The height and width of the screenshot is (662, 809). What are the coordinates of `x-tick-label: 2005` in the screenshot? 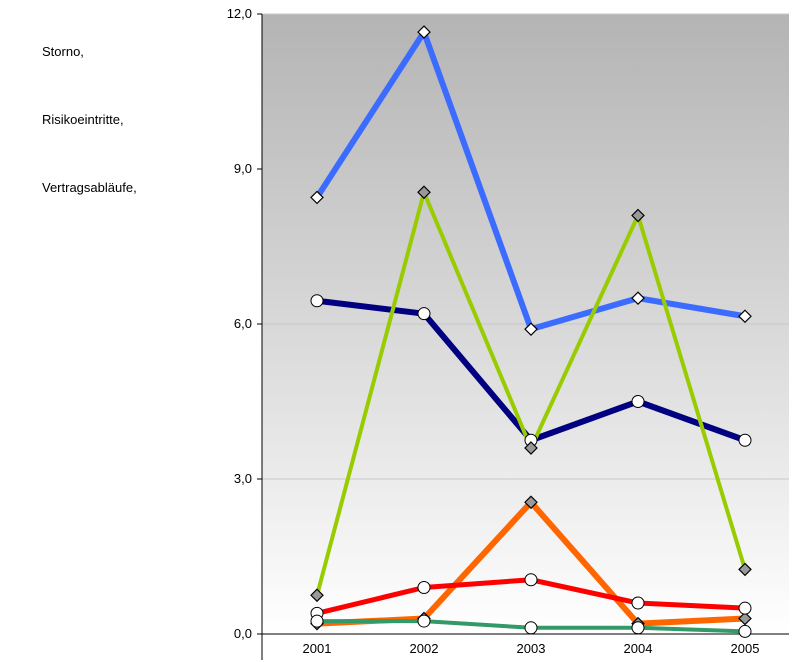 It's located at (745, 648).